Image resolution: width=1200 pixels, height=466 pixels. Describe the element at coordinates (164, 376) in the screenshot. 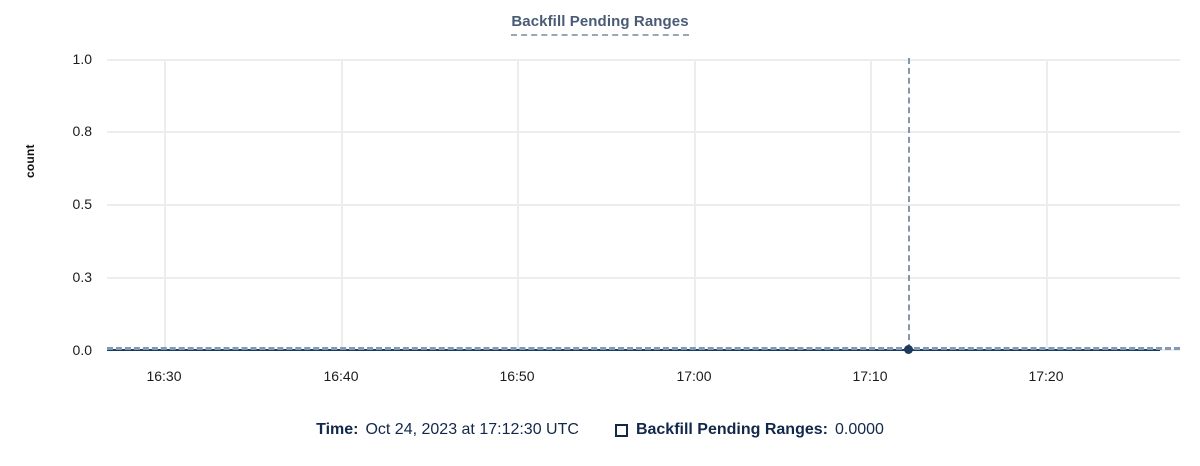

I see `x-tick-label: 16:30` at that location.